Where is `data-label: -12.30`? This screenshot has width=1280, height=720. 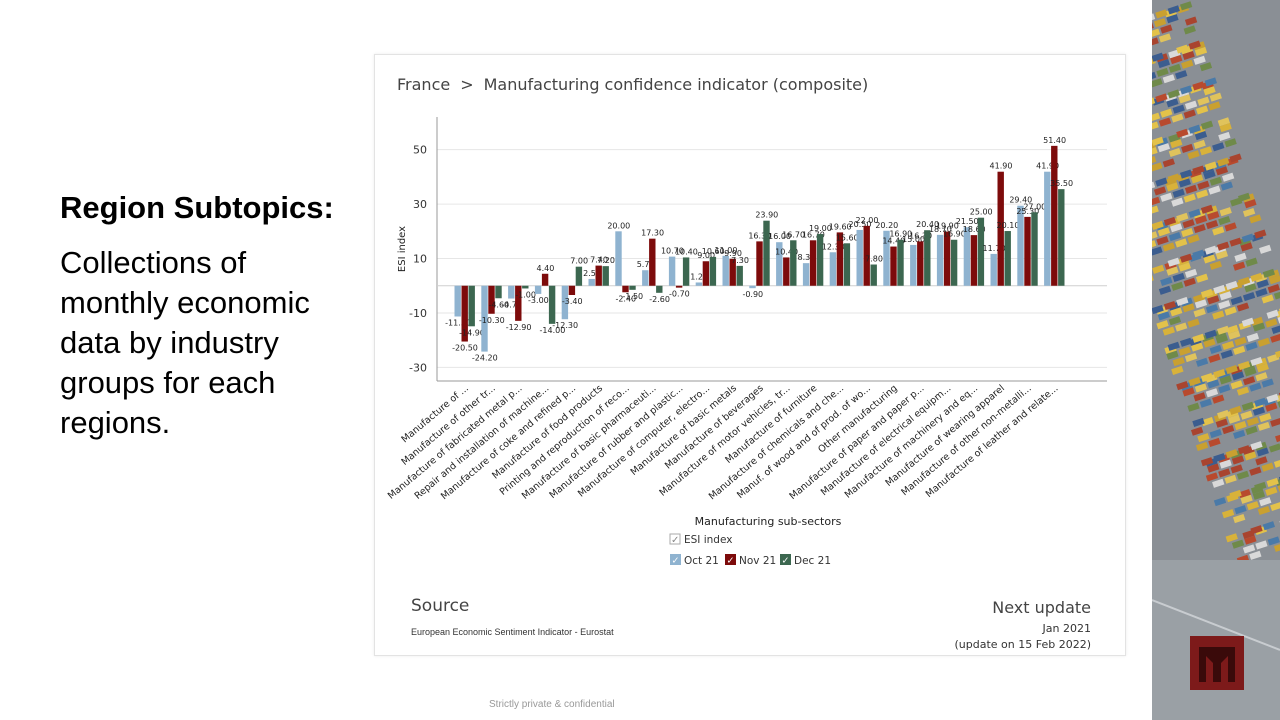
data-label: -12.30 is located at coordinates (565, 325).